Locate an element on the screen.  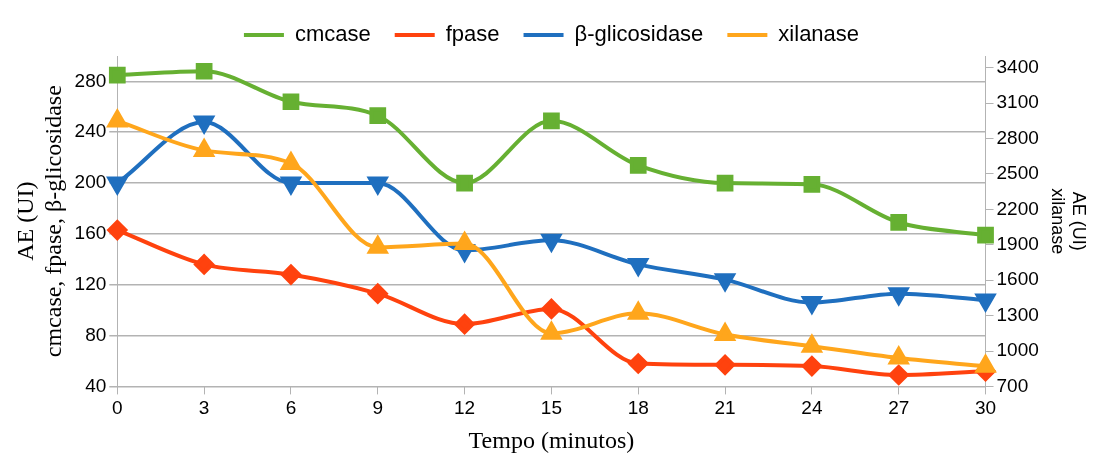
y2-tick-label: 2800 is located at coordinates (1017, 137).